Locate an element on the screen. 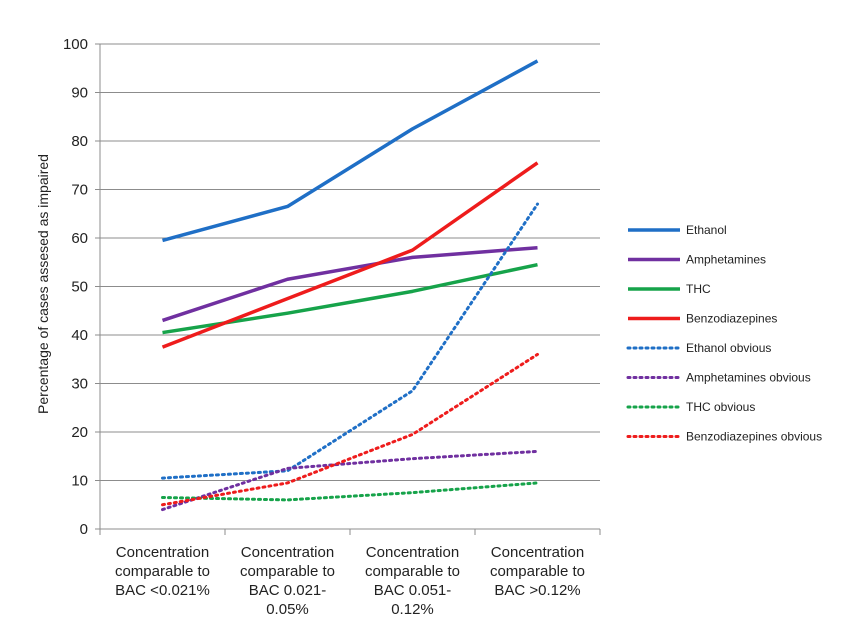 This screenshot has width=863, height=643. series-line-amphetamines-obvious is located at coordinates (350, 480).